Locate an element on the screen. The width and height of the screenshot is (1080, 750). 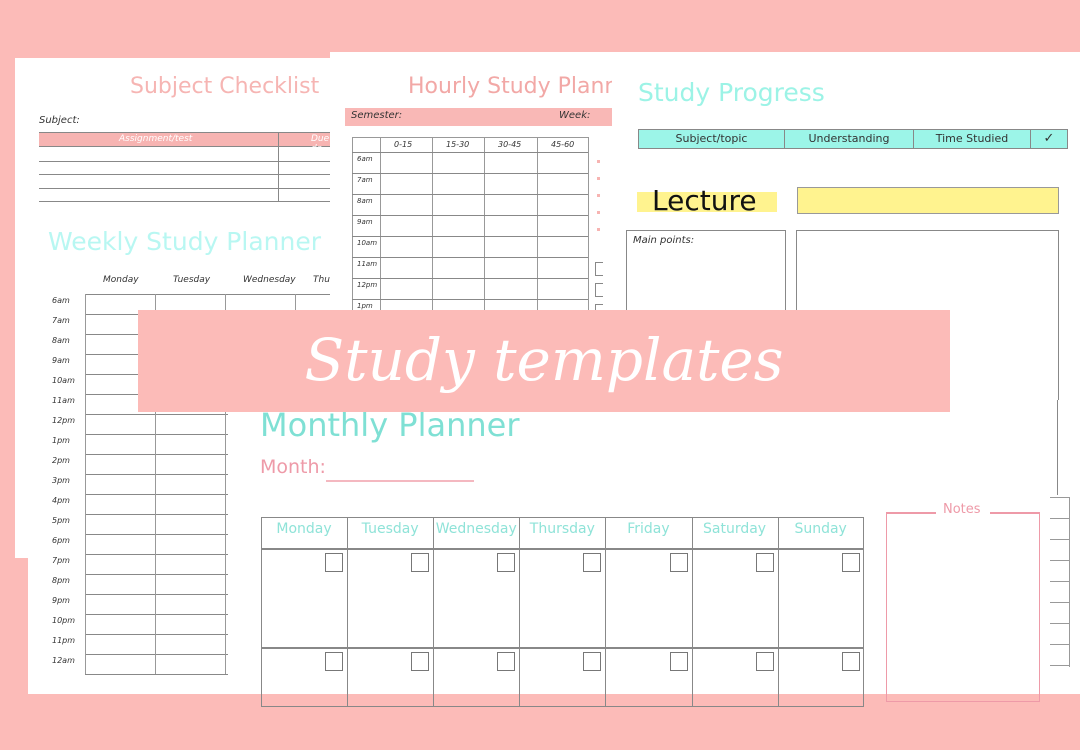
semester-bar: Semester: Week: is located at coordinates (481, 117).